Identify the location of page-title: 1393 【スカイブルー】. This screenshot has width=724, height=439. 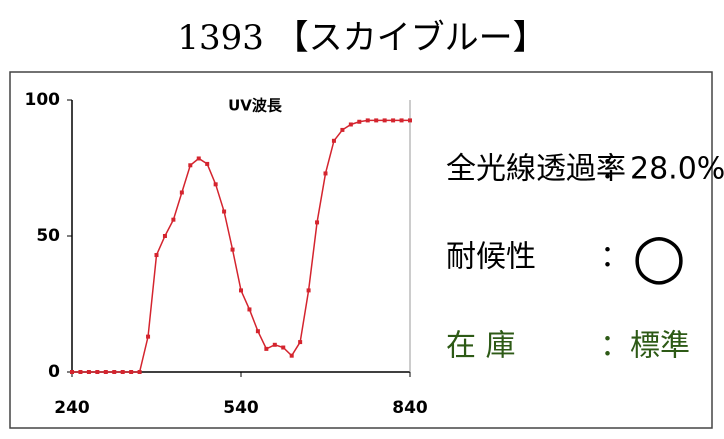
(361, 38).